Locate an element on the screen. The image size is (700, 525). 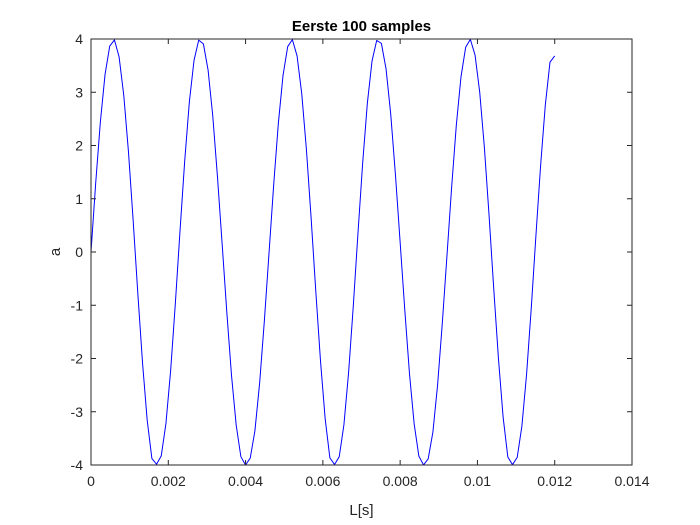
y-tick-label: -1 is located at coordinates (77, 305).